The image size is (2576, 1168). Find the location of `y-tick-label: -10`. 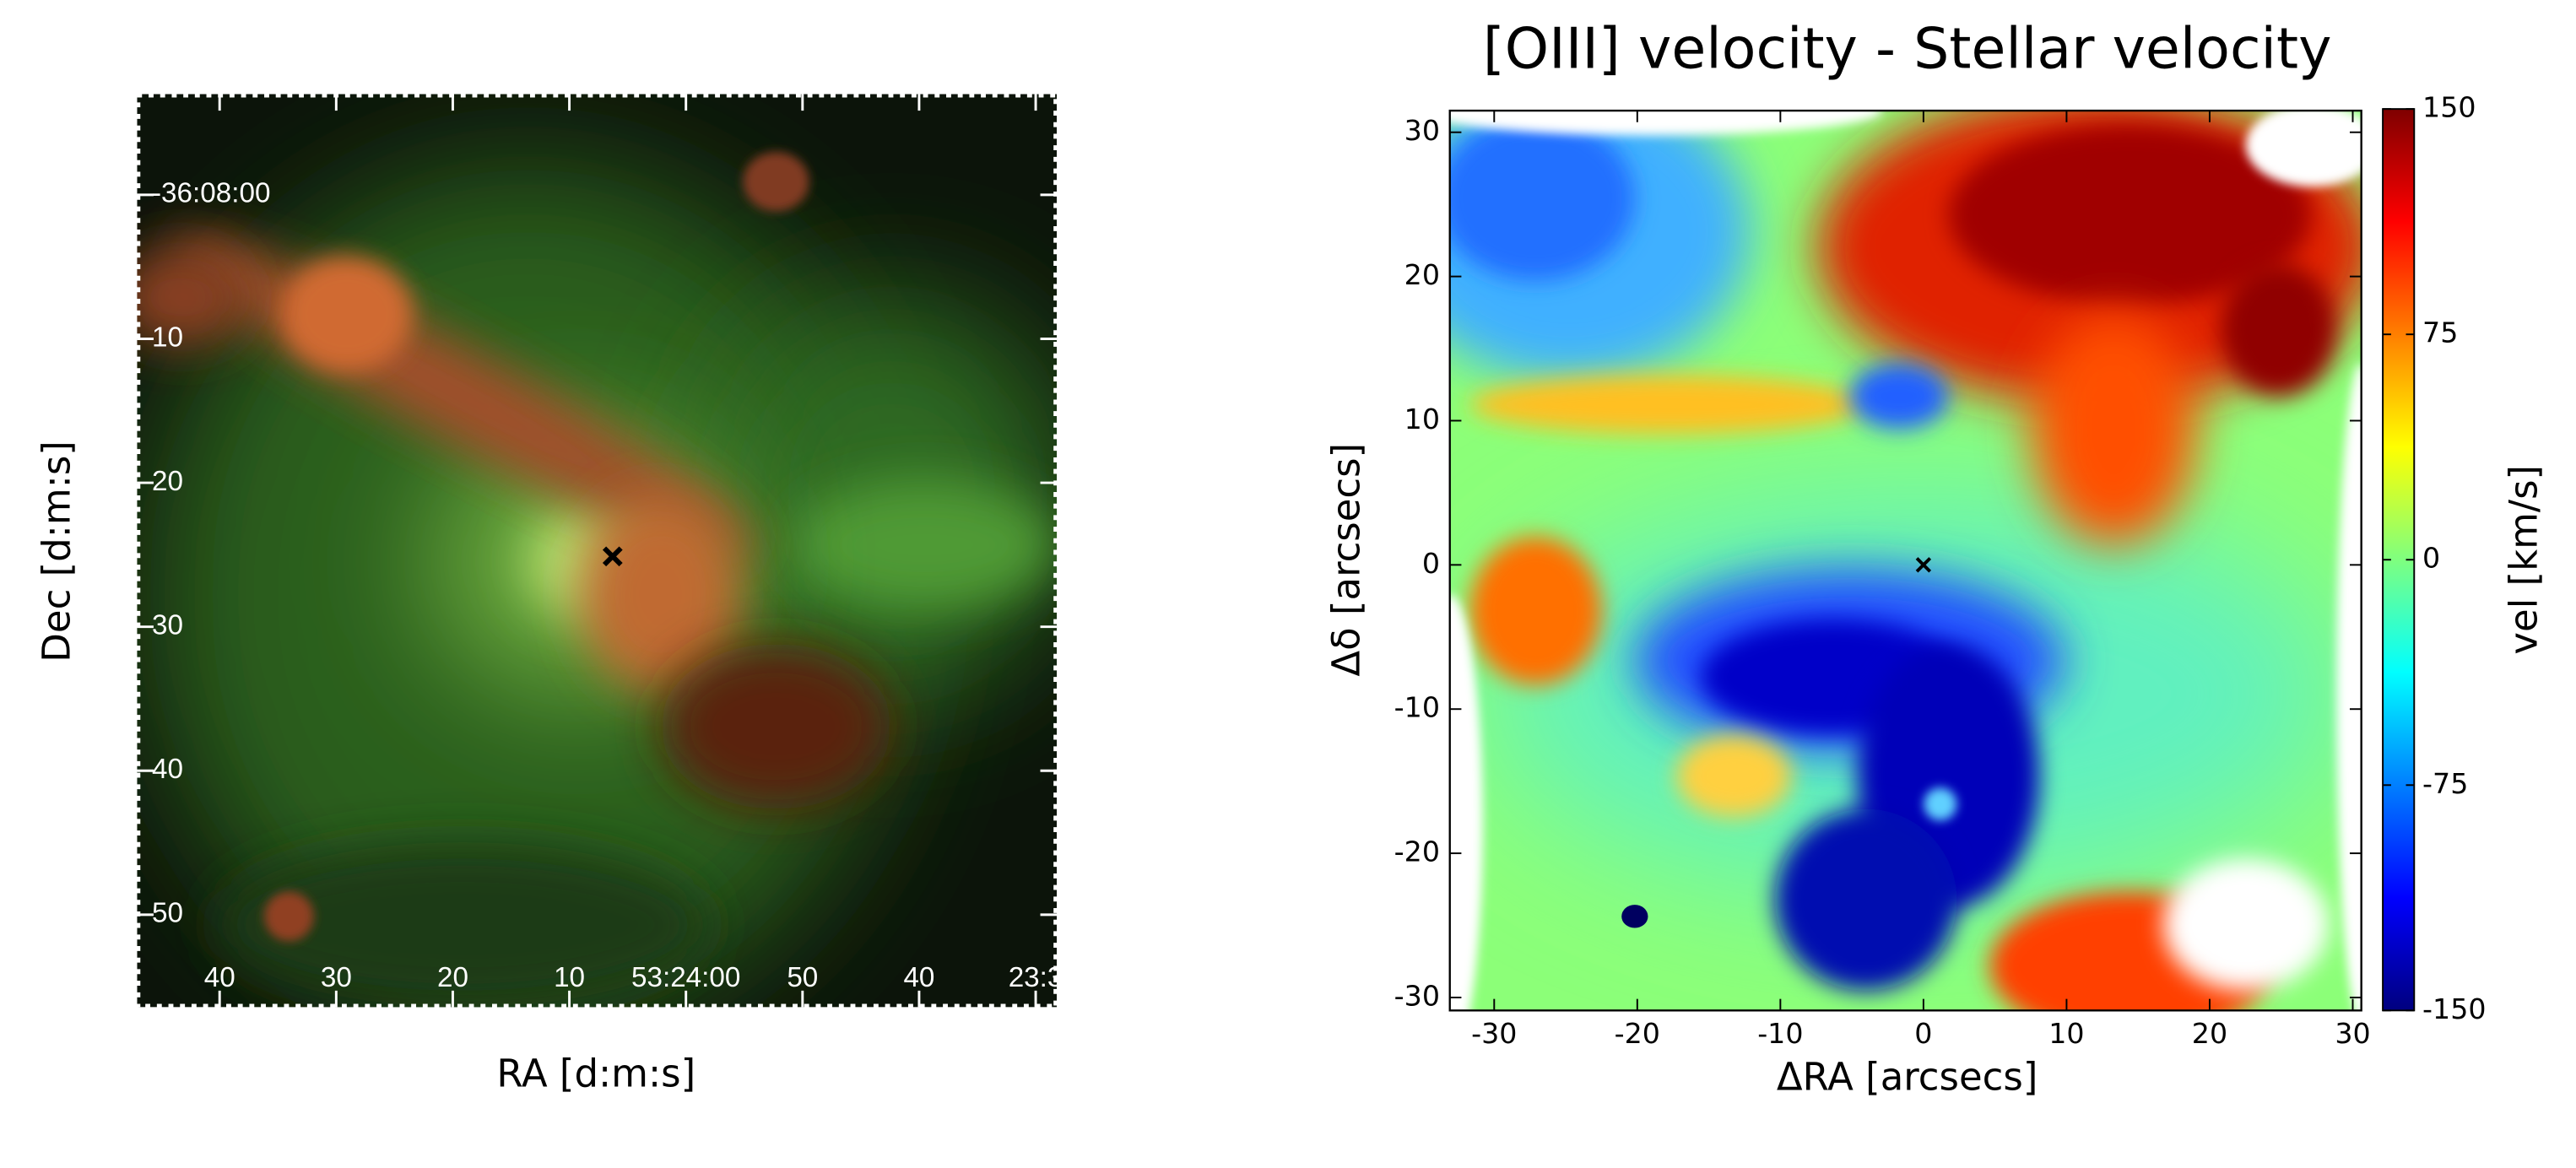

y-tick-label: -10 is located at coordinates (1417, 708).